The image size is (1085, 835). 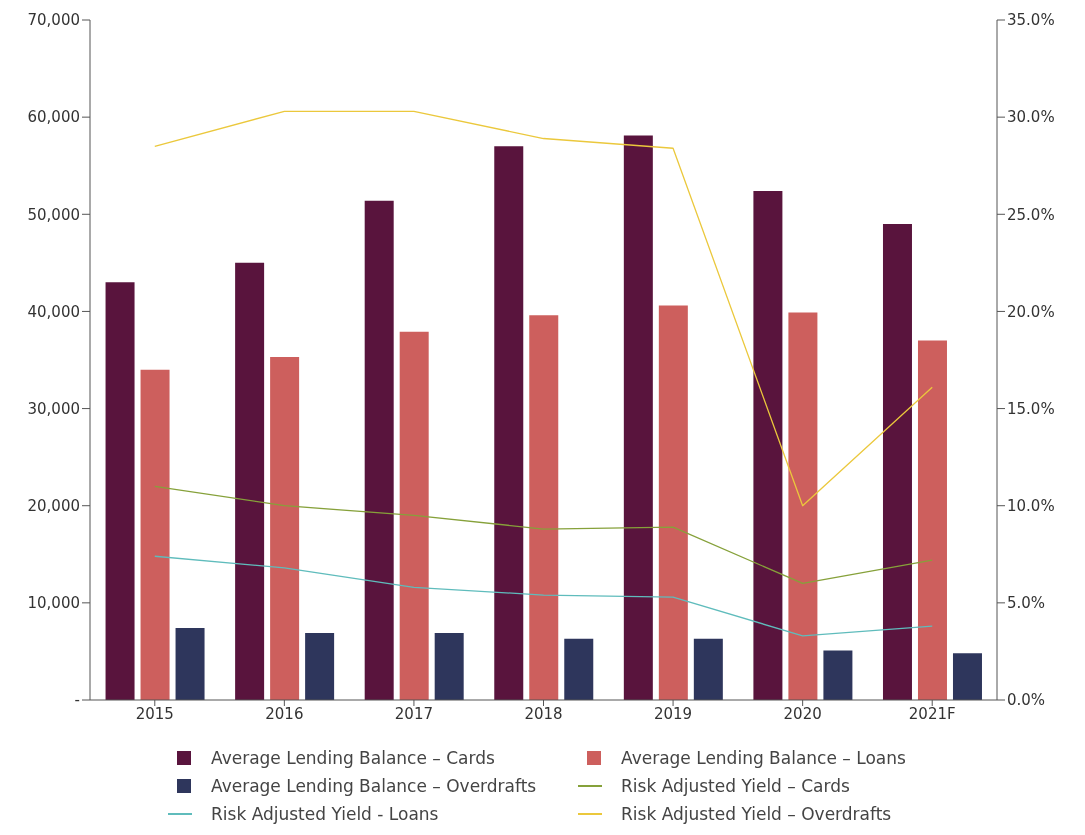 I want to click on y2-tick-label: 0.0%, so click(x=1026, y=700).